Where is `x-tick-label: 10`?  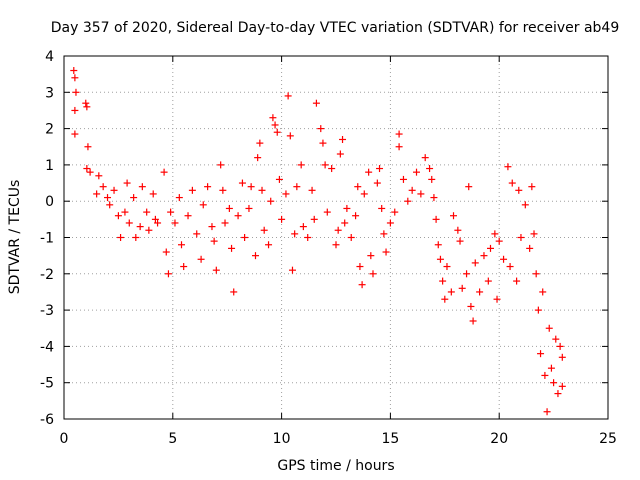 x-tick-label: 10 is located at coordinates (282, 439).